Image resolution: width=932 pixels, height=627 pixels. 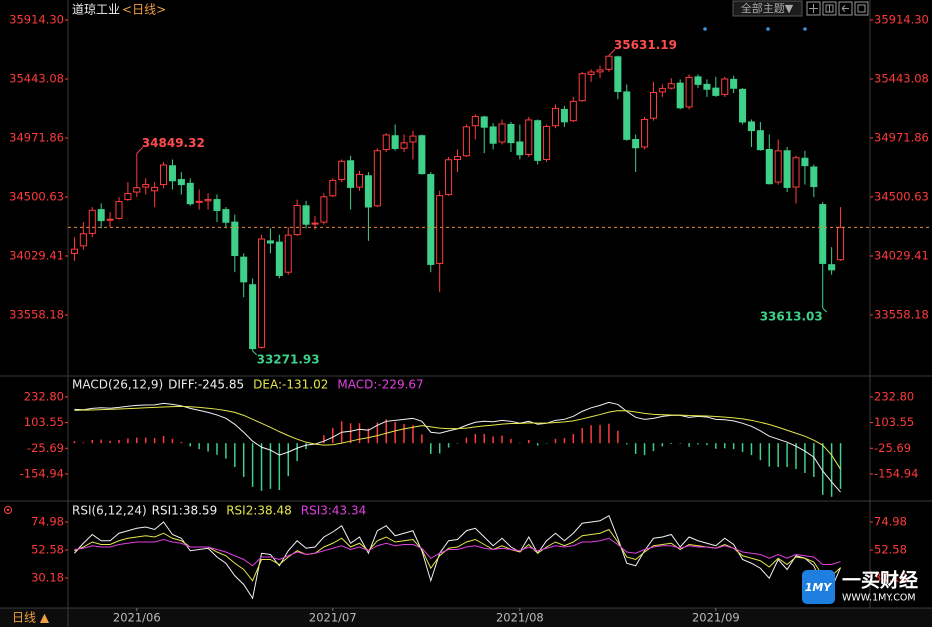 What do you see at coordinates (8, 510) in the screenshot?
I see `panel-icon` at bounding box center [8, 510].